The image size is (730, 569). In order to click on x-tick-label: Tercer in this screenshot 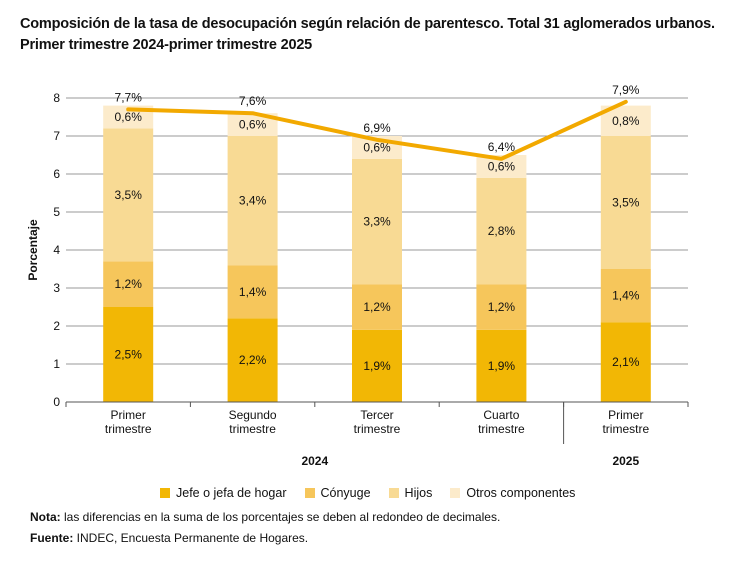, I will do `click(376, 415)`.